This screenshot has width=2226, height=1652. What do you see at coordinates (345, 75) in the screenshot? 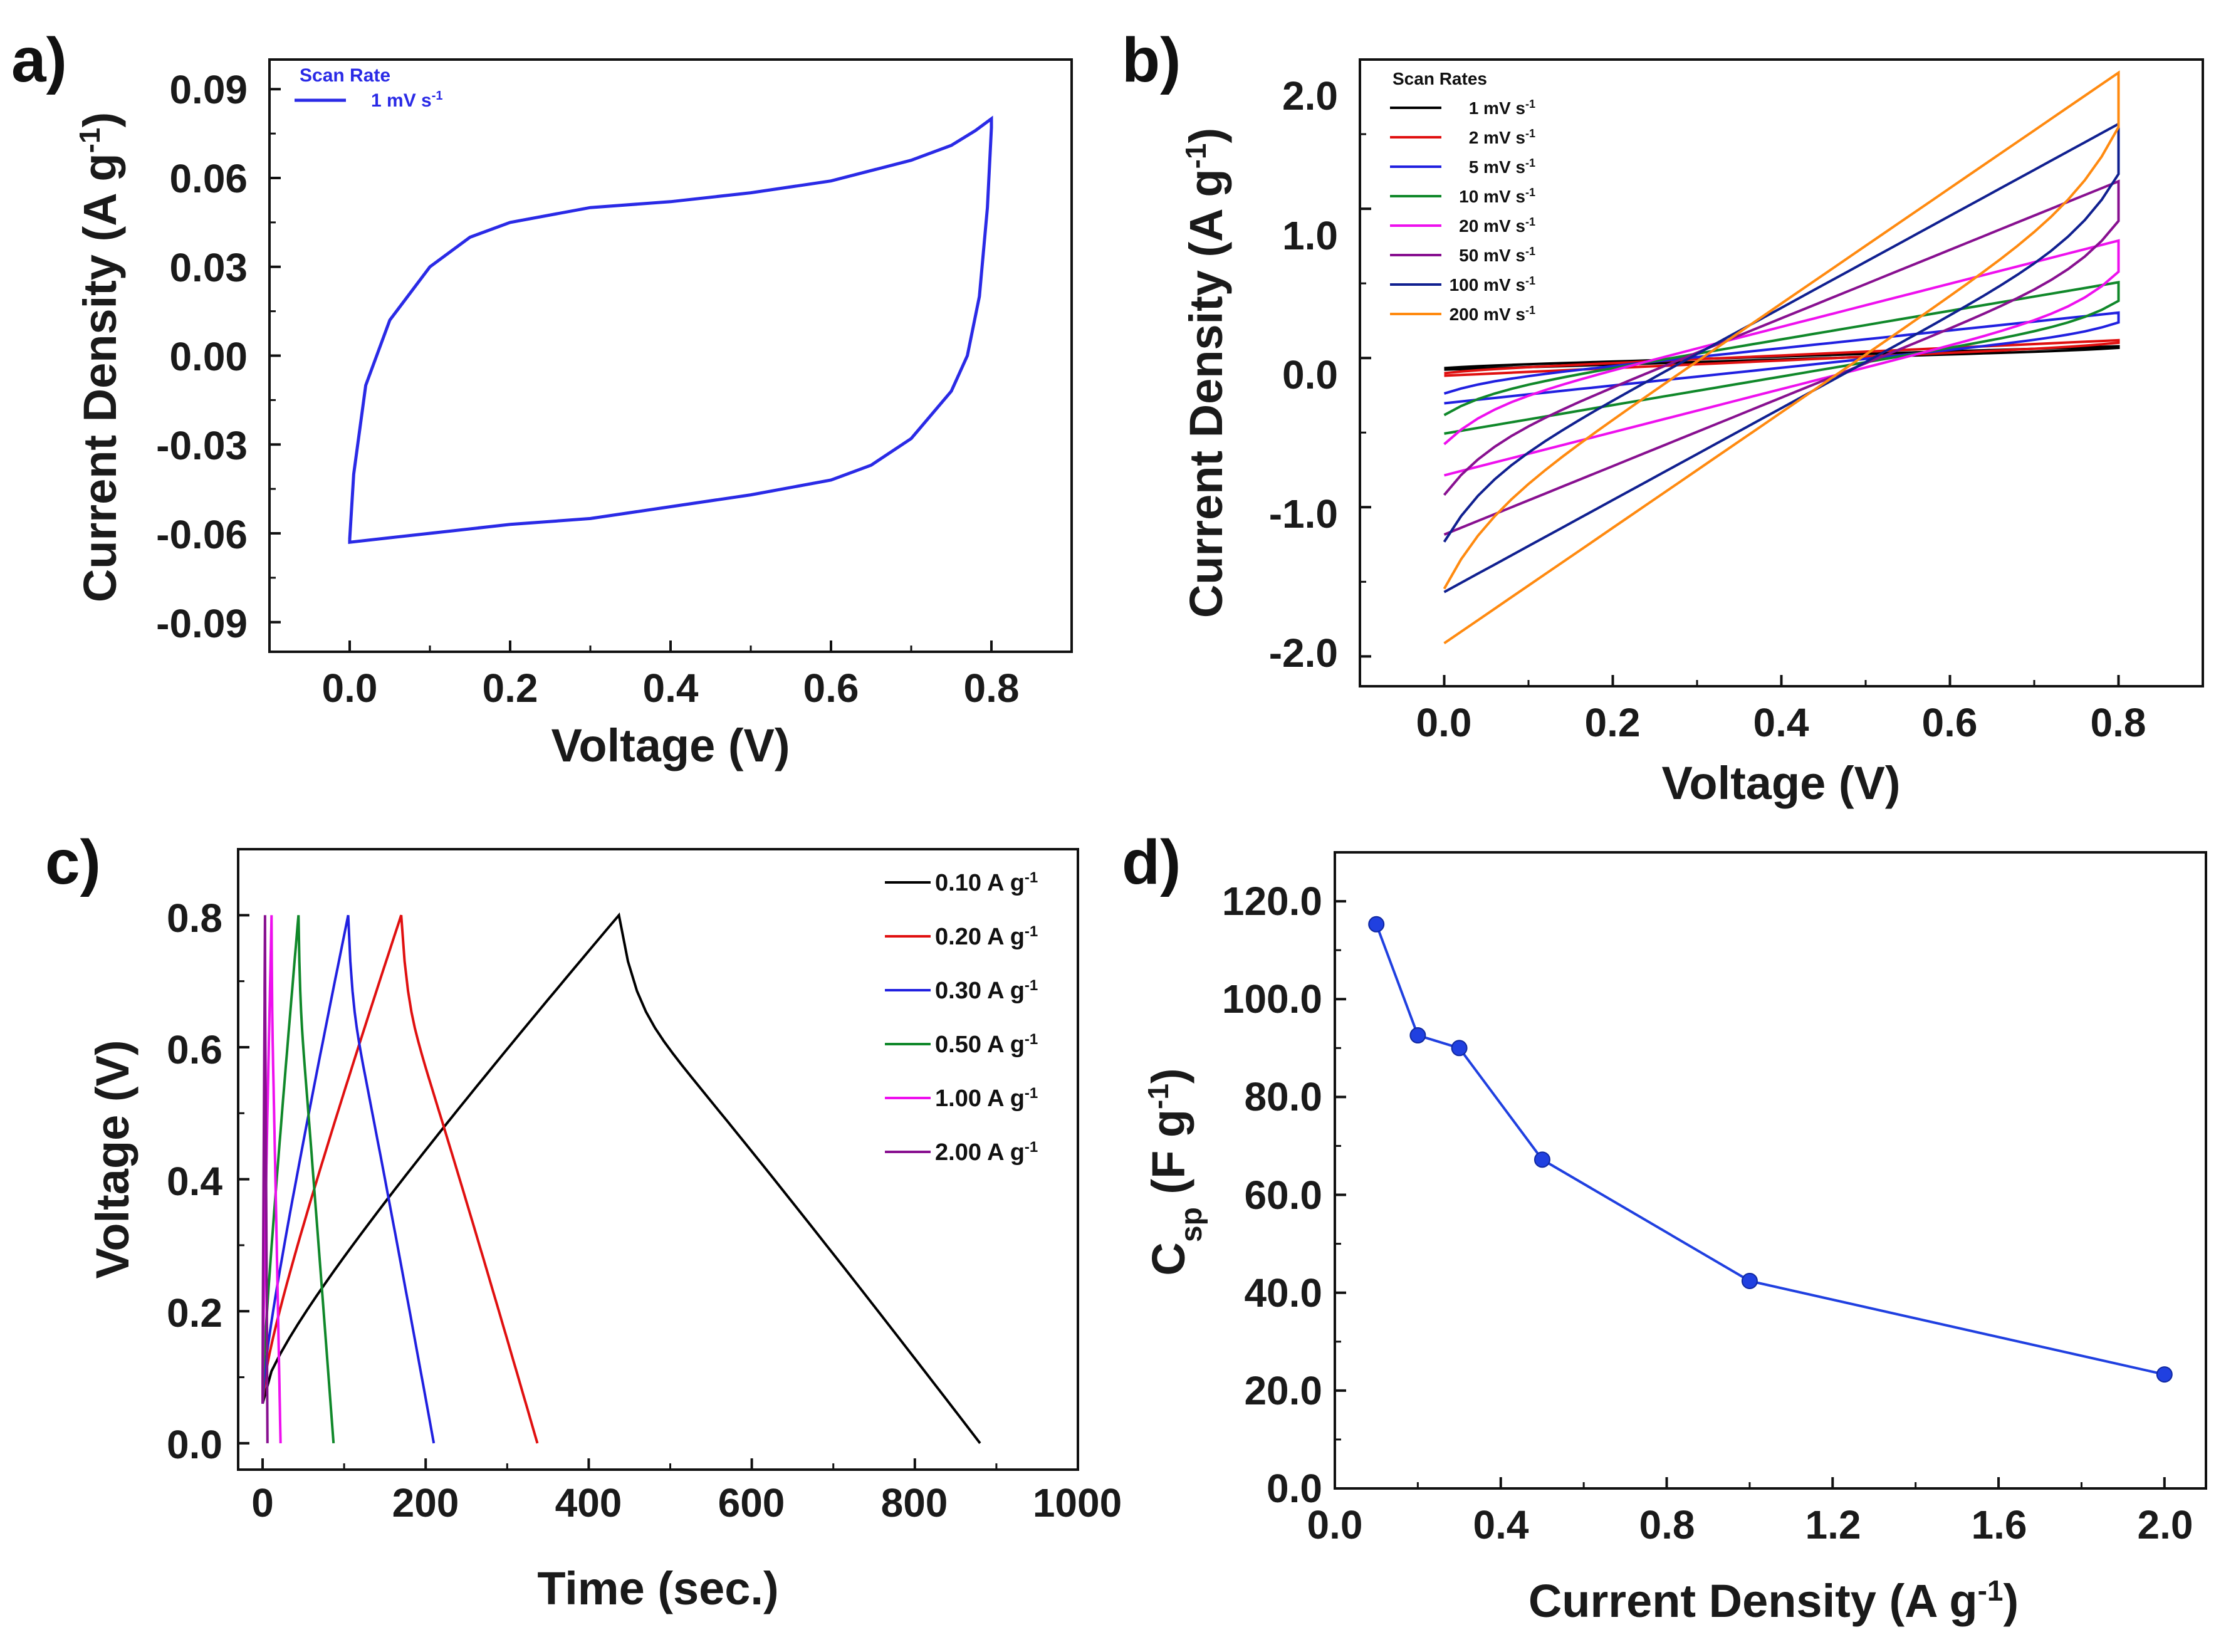
I see `panel-a-legend-title: Scan Rate` at bounding box center [345, 75].